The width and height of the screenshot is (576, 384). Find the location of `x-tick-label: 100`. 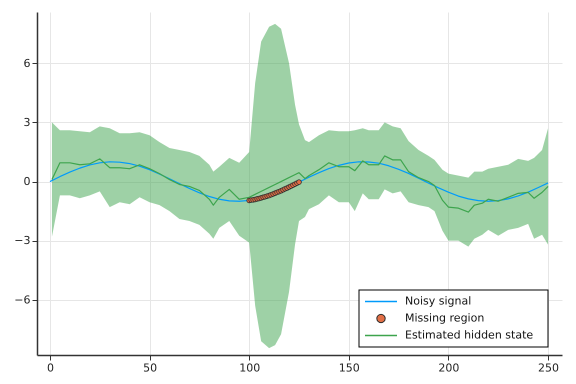

x-tick-label: 100 is located at coordinates (249, 368).